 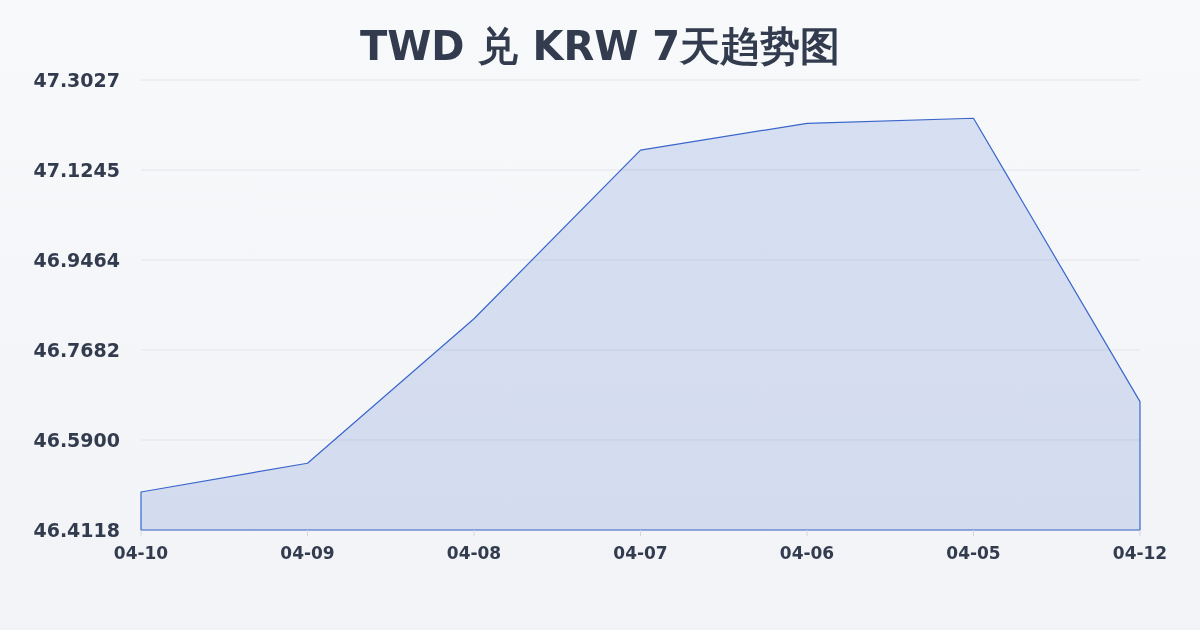 What do you see at coordinates (1140, 553) in the screenshot?
I see `x-tick-label: 04-12` at bounding box center [1140, 553].